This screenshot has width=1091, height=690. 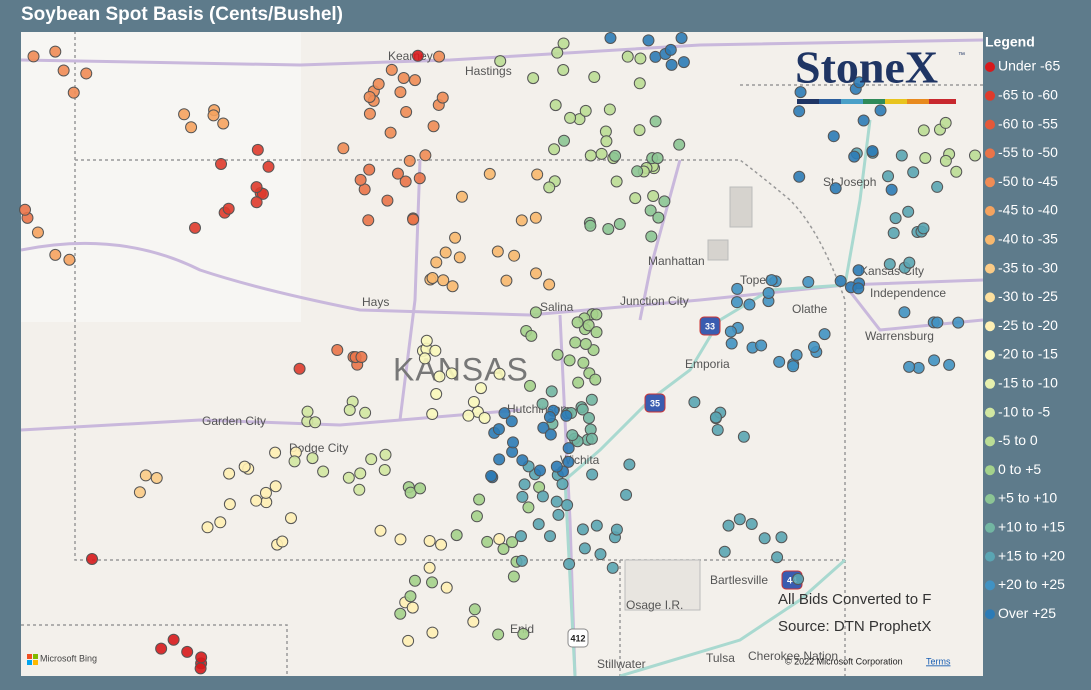 I want to click on legend-label: -60 to -55, so click(x=1028, y=123).